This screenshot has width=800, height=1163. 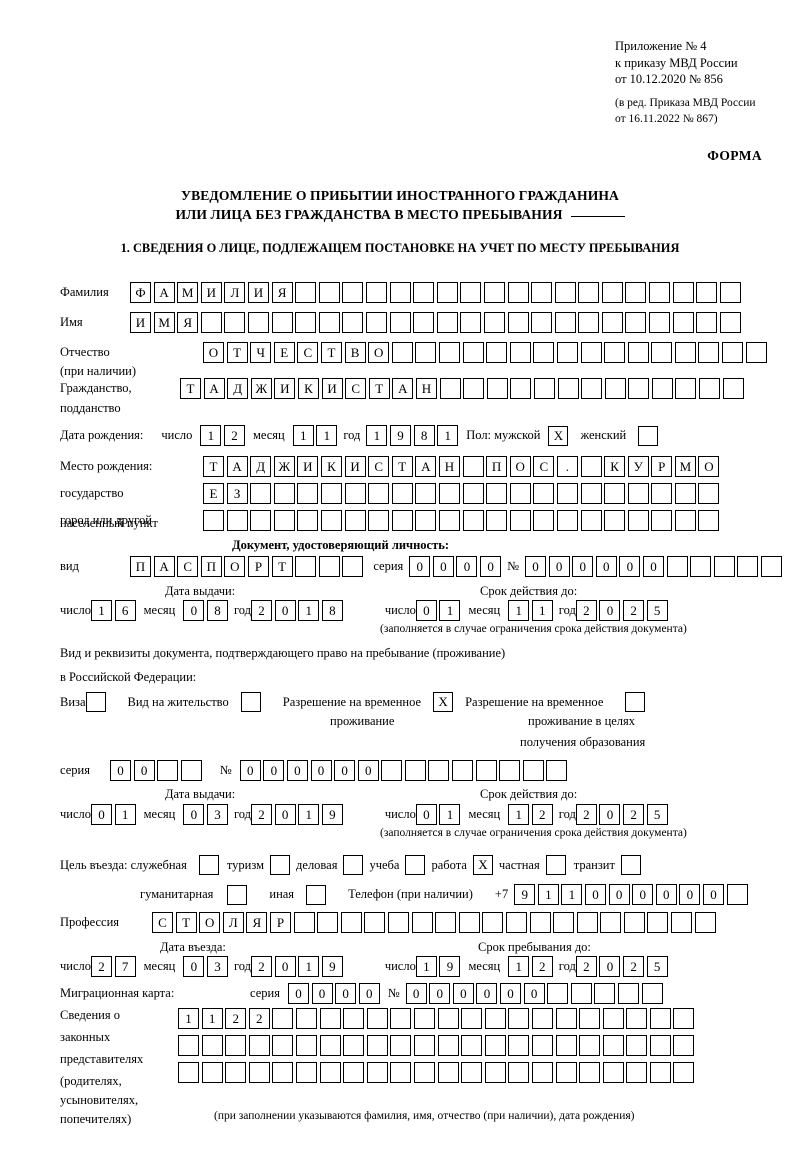 I want to click on sex-female-checkbox, so click(x=648, y=435).